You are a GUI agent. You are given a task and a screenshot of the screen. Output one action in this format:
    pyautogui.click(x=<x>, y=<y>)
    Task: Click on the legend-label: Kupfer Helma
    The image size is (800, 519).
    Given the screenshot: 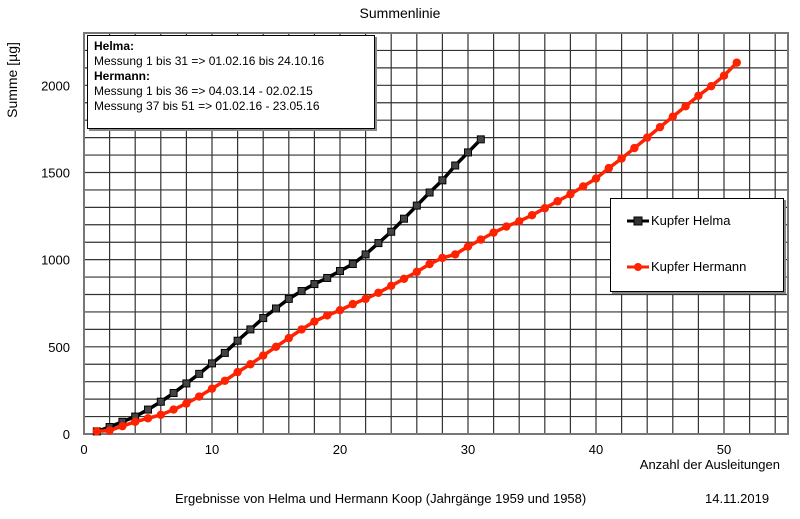 What is the action you would take?
    pyautogui.click(x=691, y=220)
    